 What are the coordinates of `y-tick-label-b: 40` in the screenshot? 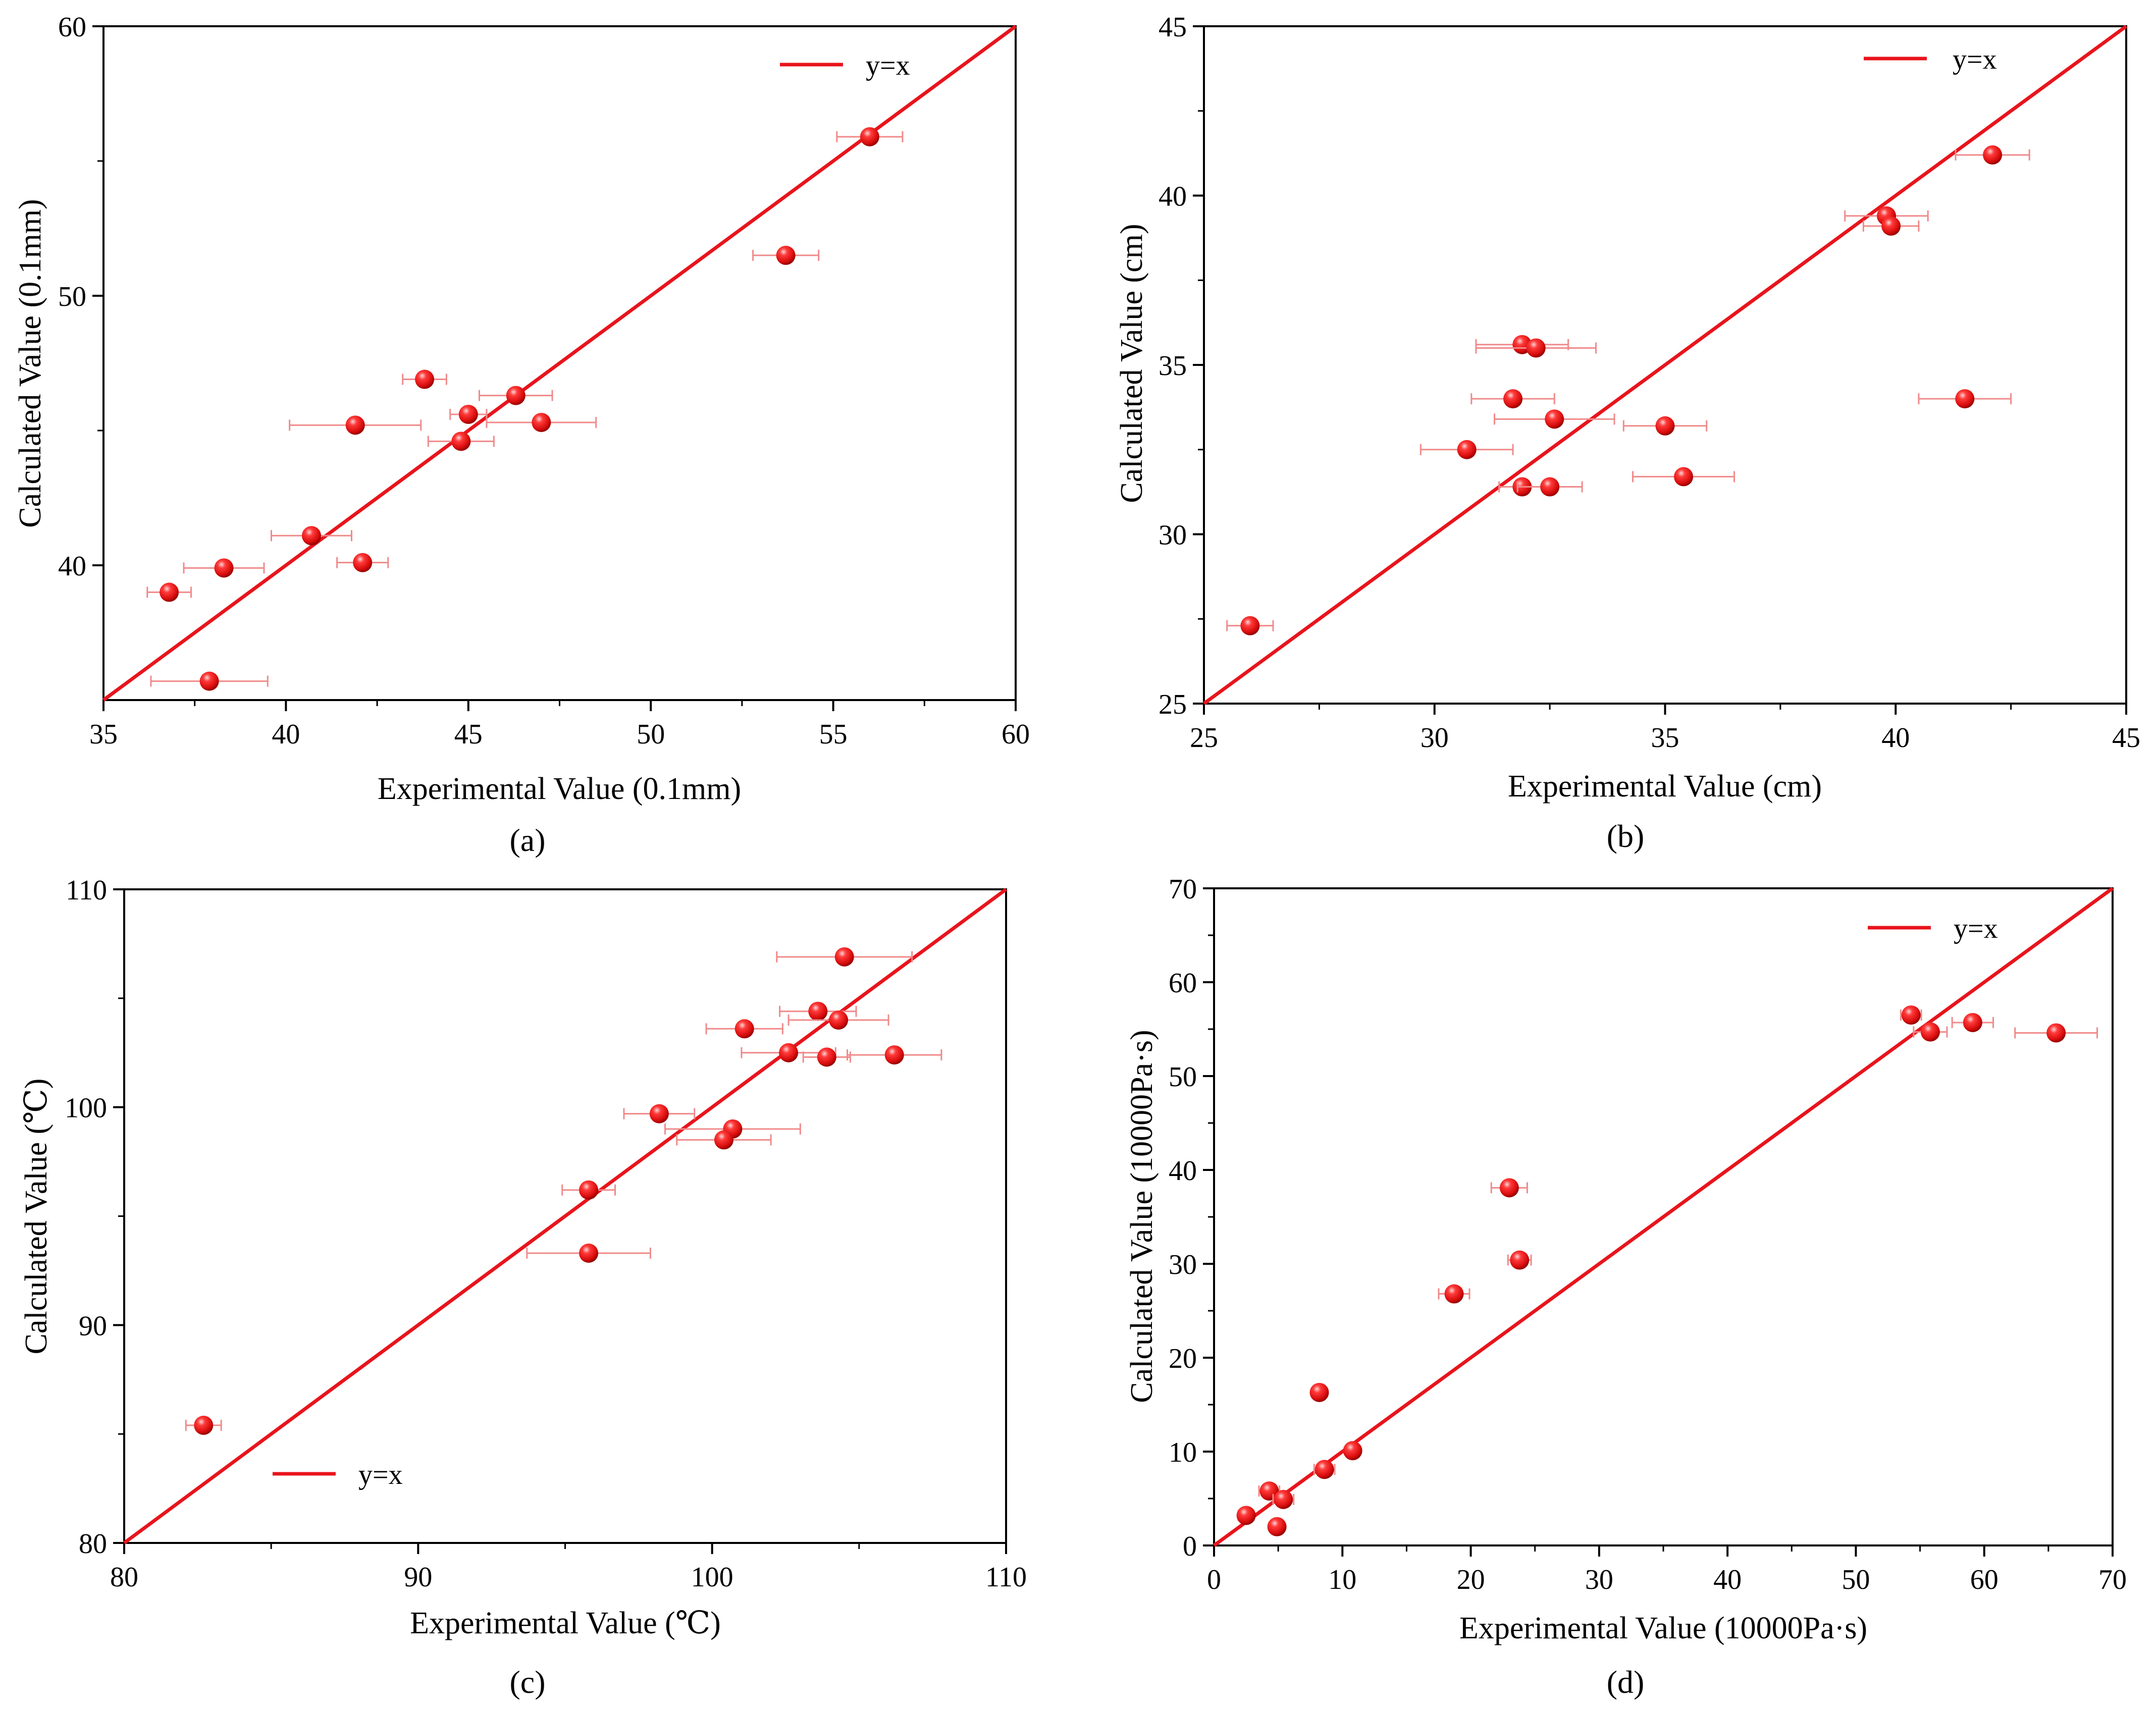 It's located at (1173, 196).